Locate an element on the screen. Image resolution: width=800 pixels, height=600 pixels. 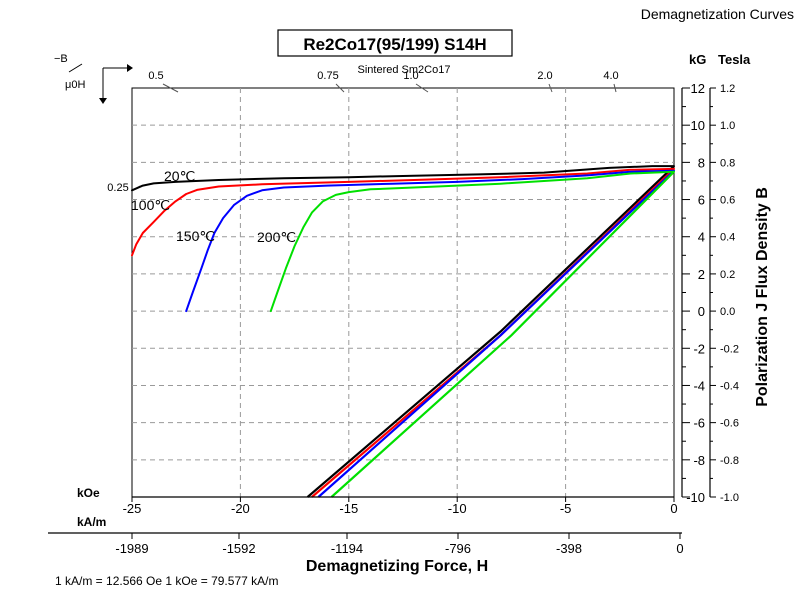
y-tick-label-tesla: 0.8 is located at coordinates (727, 163).